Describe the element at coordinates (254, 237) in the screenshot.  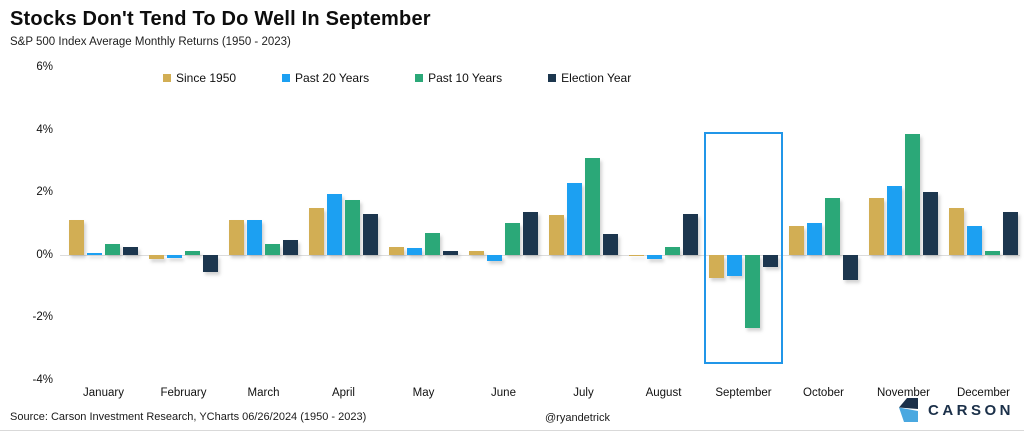
I see `bar-march-past-20-years` at that location.